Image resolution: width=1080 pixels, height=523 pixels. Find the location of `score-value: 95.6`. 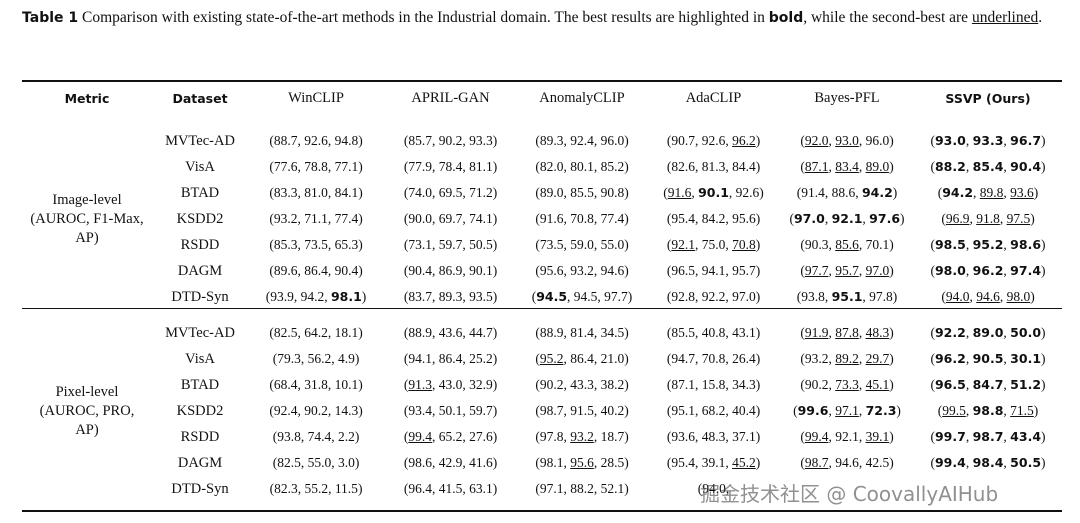

score-value: 95.6 is located at coordinates (582, 462).